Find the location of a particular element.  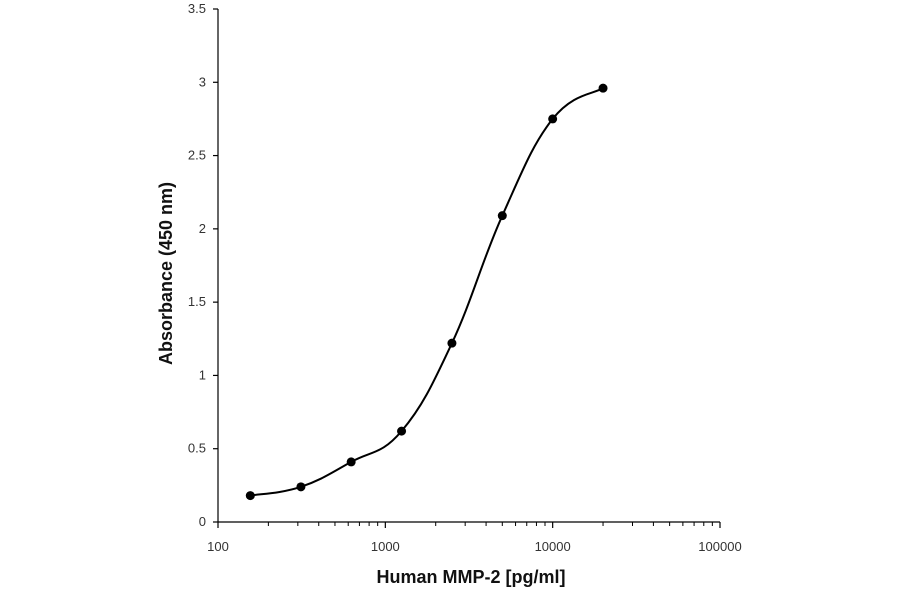

y-tick-label: 0 is located at coordinates (202, 521).